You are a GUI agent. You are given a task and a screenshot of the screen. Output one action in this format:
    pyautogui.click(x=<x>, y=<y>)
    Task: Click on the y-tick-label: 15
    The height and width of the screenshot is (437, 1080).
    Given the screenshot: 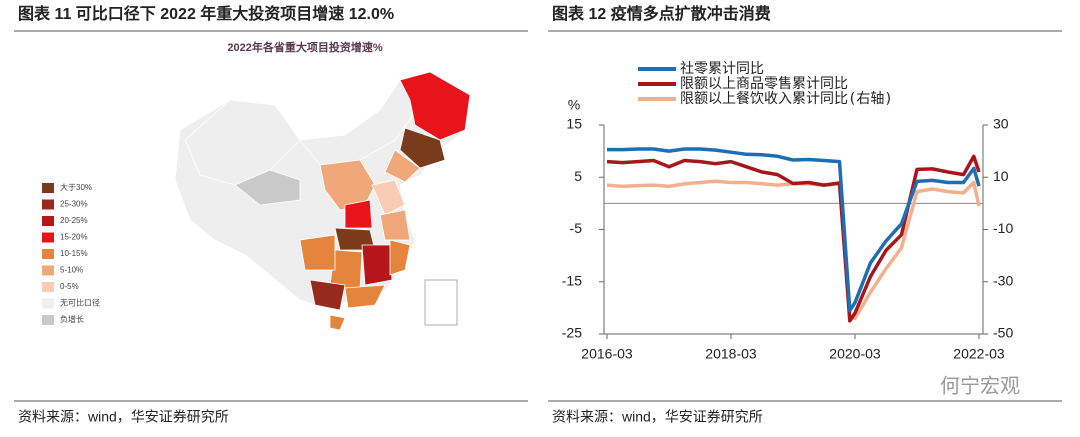 What is the action you would take?
    pyautogui.click(x=574, y=124)
    